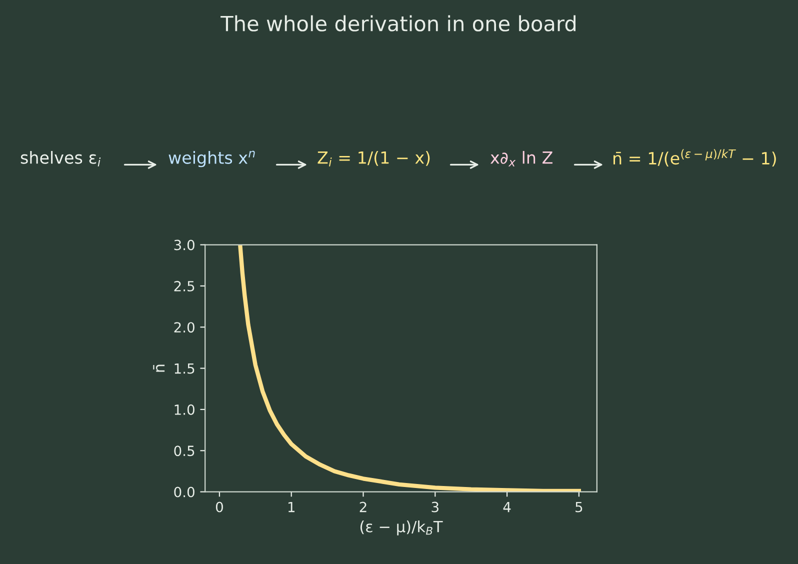 The width and height of the screenshot is (798, 564). Describe the element at coordinates (363, 507) in the screenshot. I see `x-tick-label: 2` at that location.